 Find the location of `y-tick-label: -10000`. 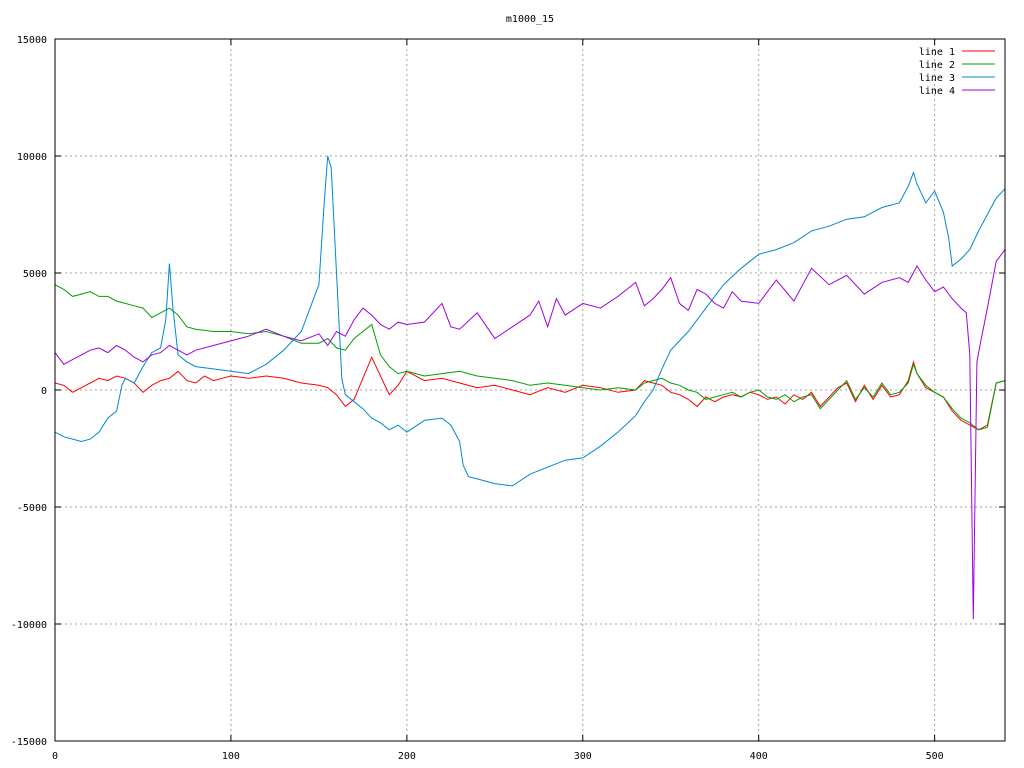

y-tick-label: -10000 is located at coordinates (29, 625).